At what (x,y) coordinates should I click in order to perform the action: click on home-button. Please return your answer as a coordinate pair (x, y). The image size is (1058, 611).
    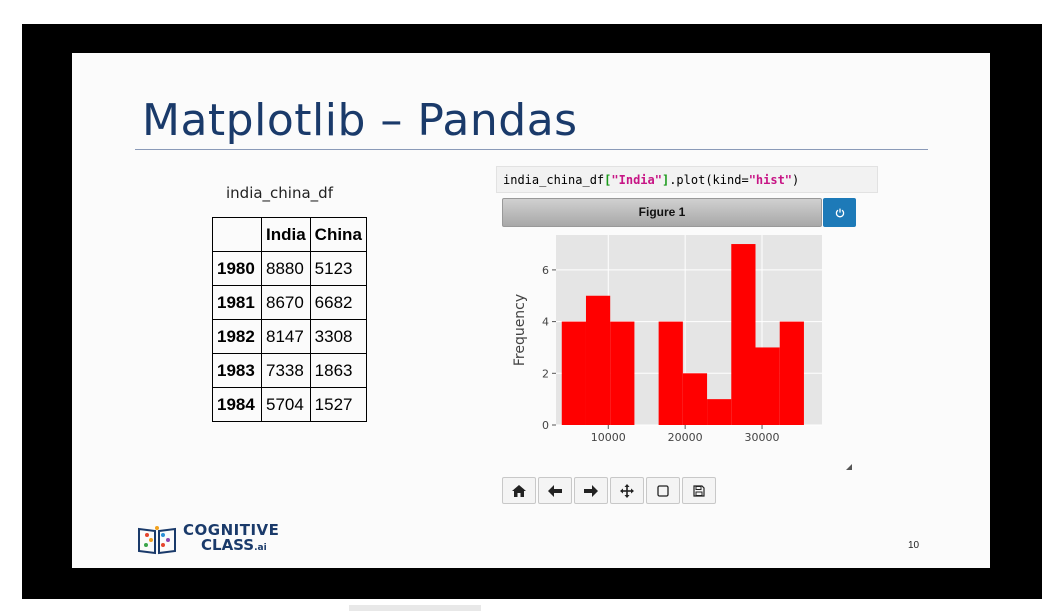
    Looking at the image, I should click on (519, 490).